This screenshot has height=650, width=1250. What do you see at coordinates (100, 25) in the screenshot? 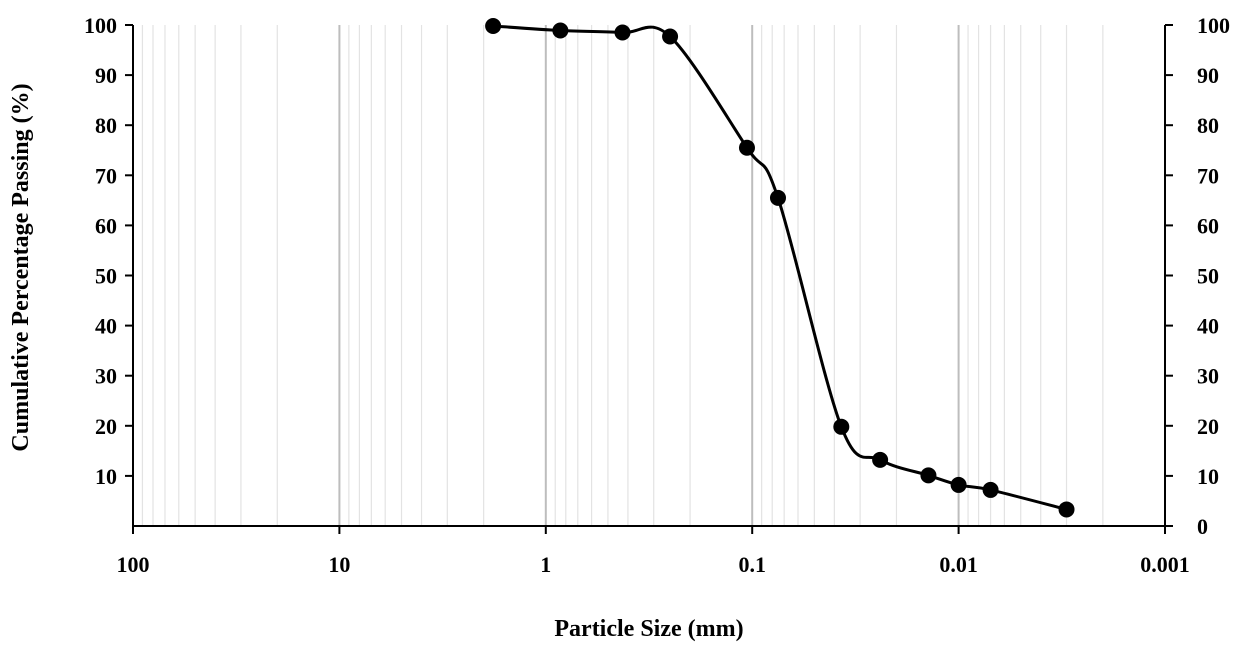
I see `left-y-tick-label: 100` at bounding box center [100, 25].